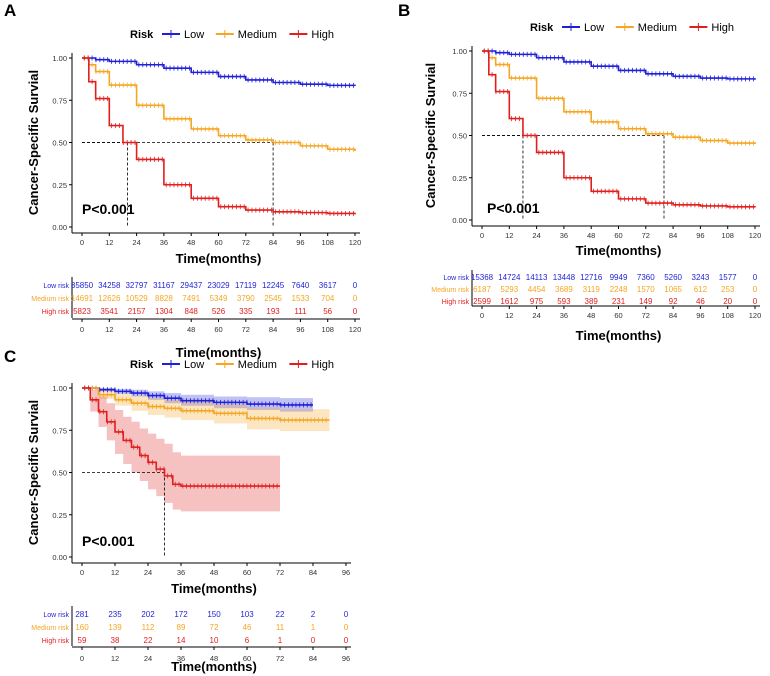 This screenshot has height=676, width=770. Describe the element at coordinates (115, 614) in the screenshot. I see `risk-count: 235` at that location.